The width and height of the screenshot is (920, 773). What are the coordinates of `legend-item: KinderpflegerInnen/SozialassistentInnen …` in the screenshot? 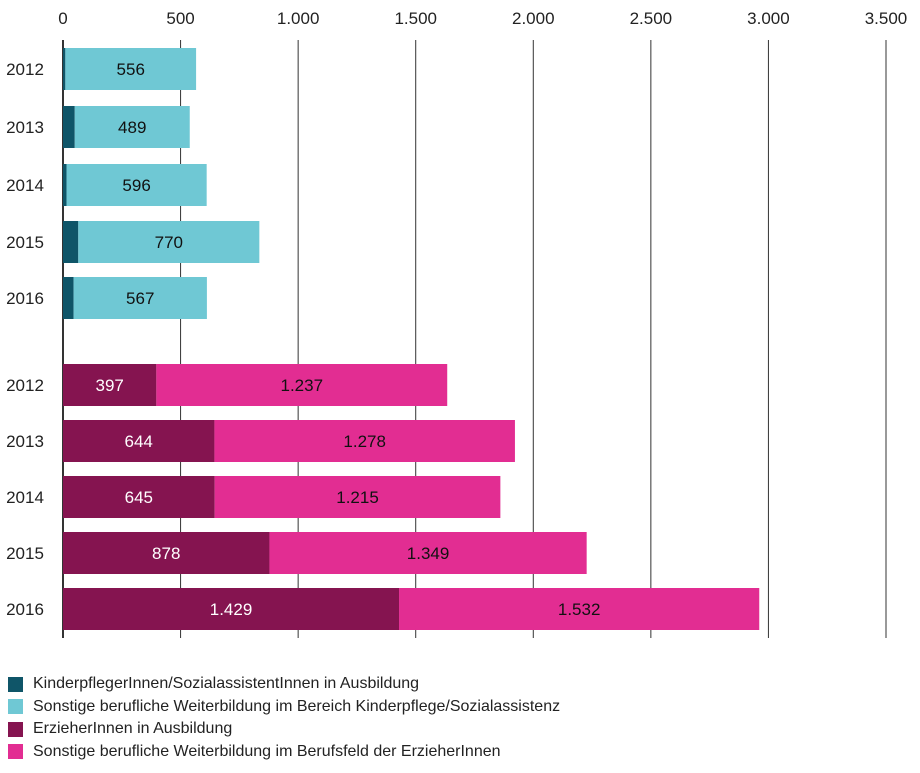 It's located at (284, 684).